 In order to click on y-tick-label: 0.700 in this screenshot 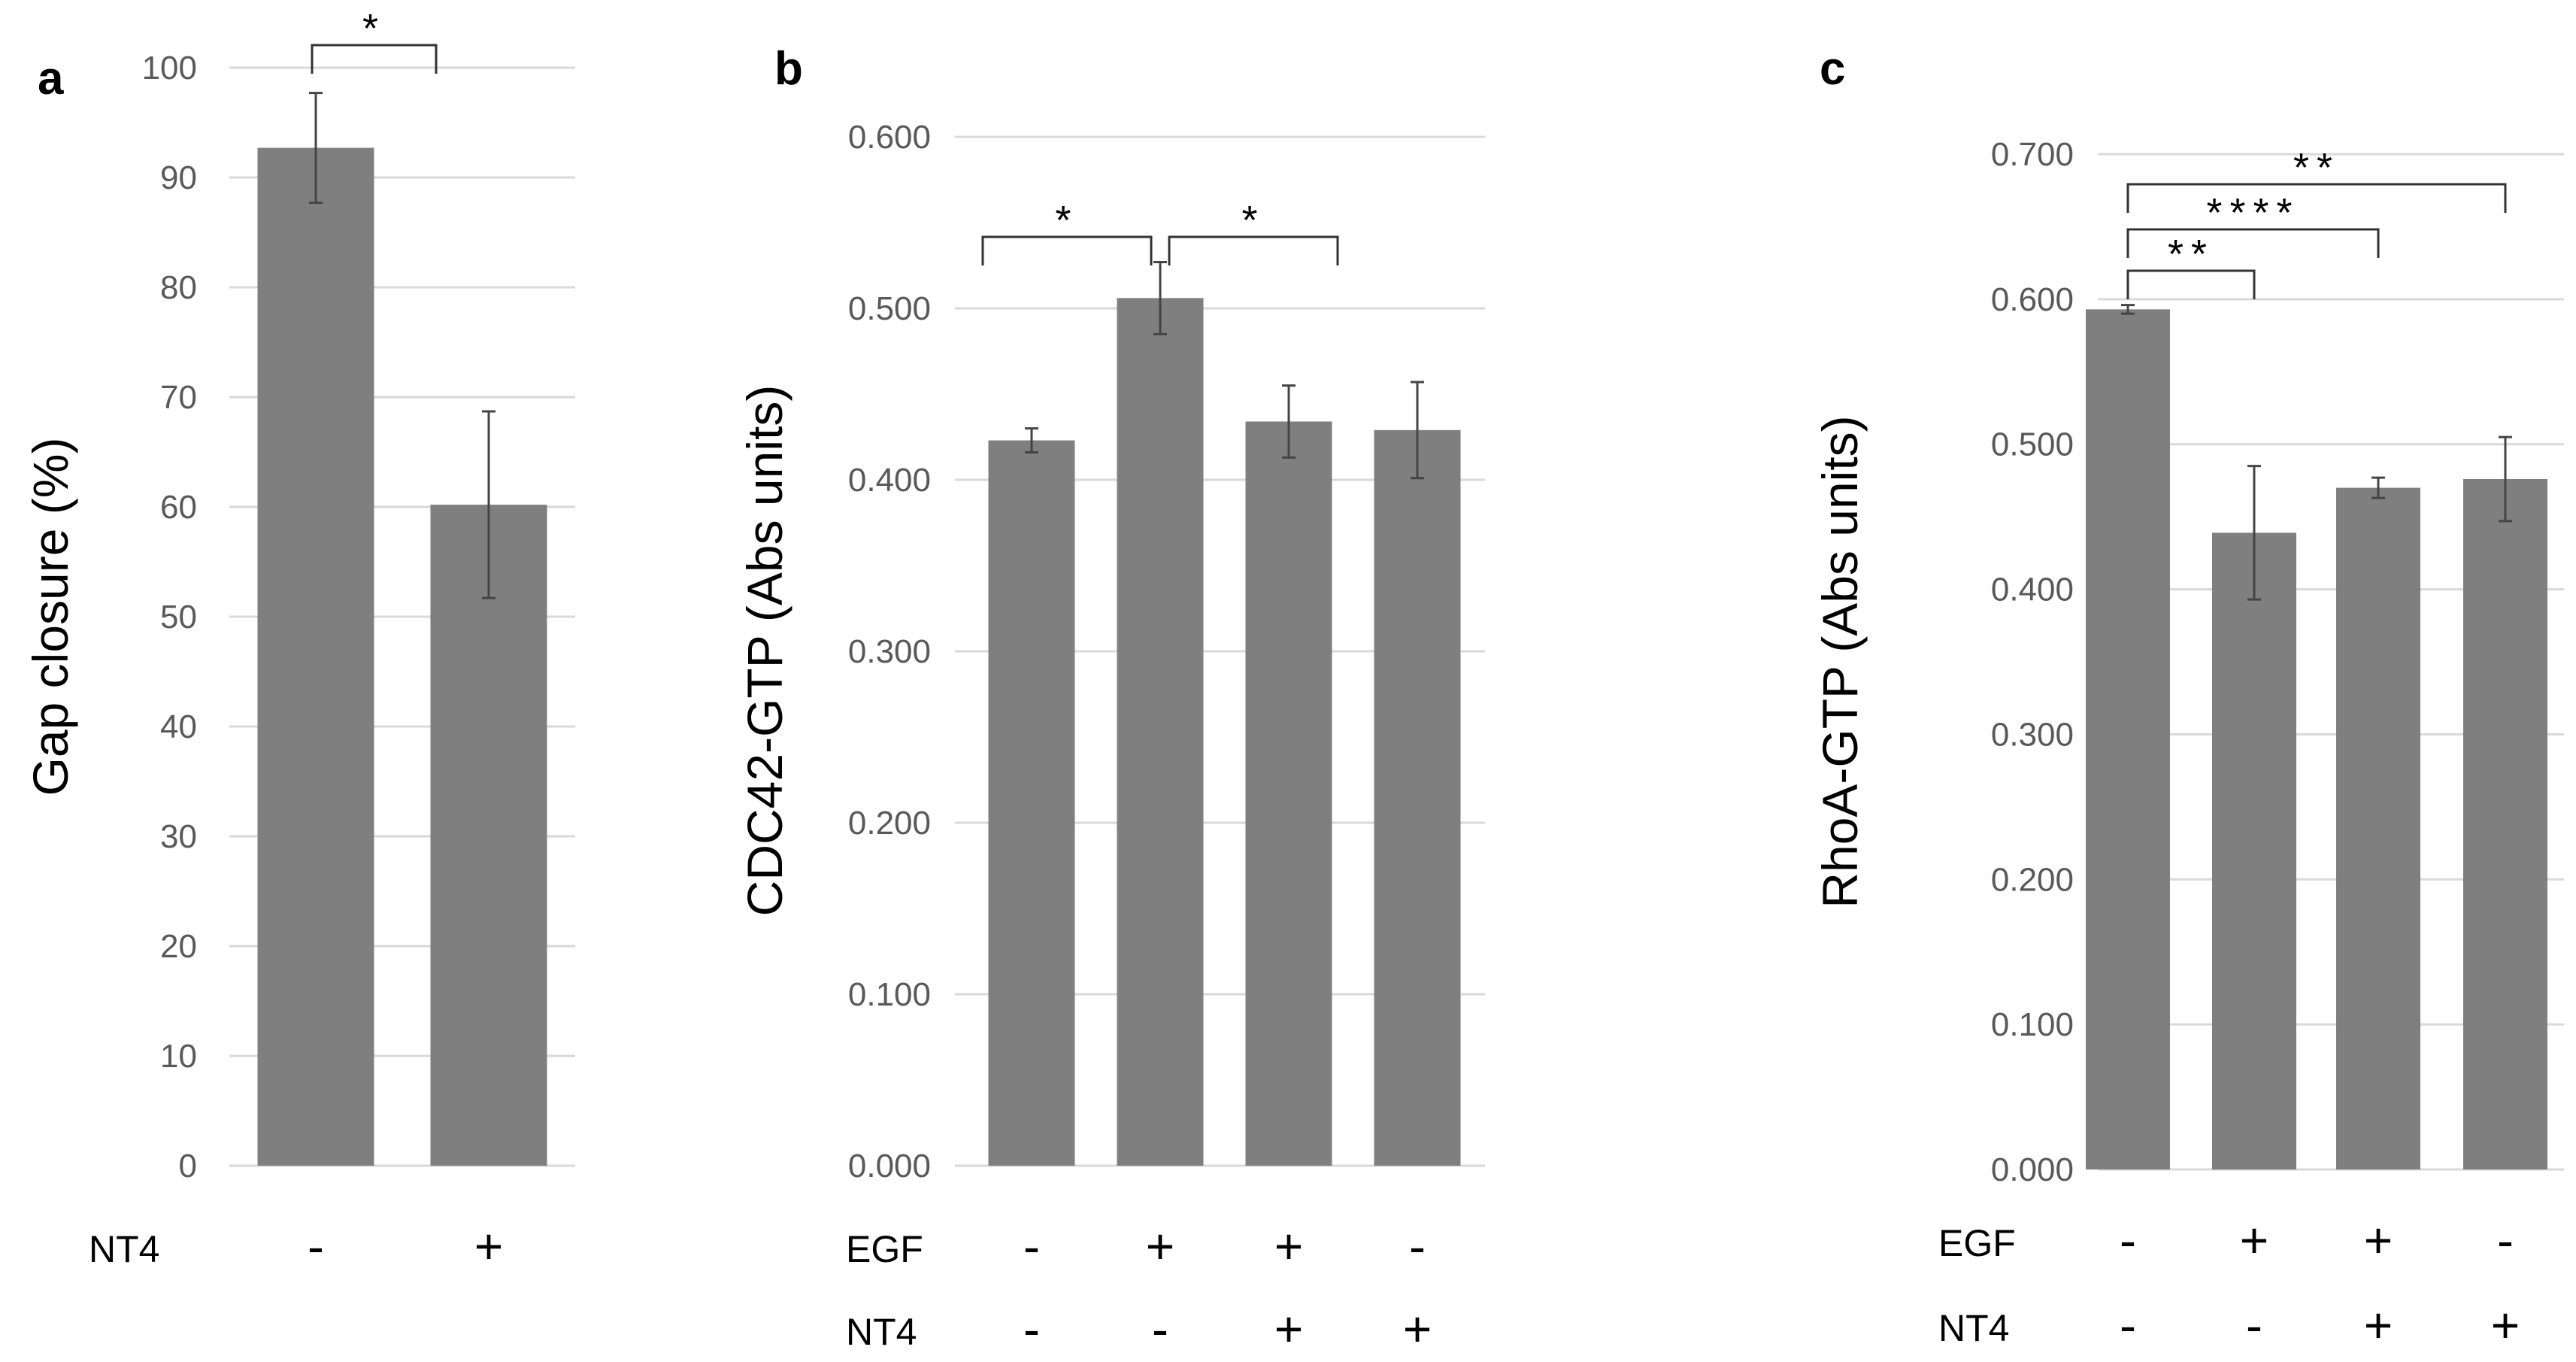, I will do `click(2032, 154)`.